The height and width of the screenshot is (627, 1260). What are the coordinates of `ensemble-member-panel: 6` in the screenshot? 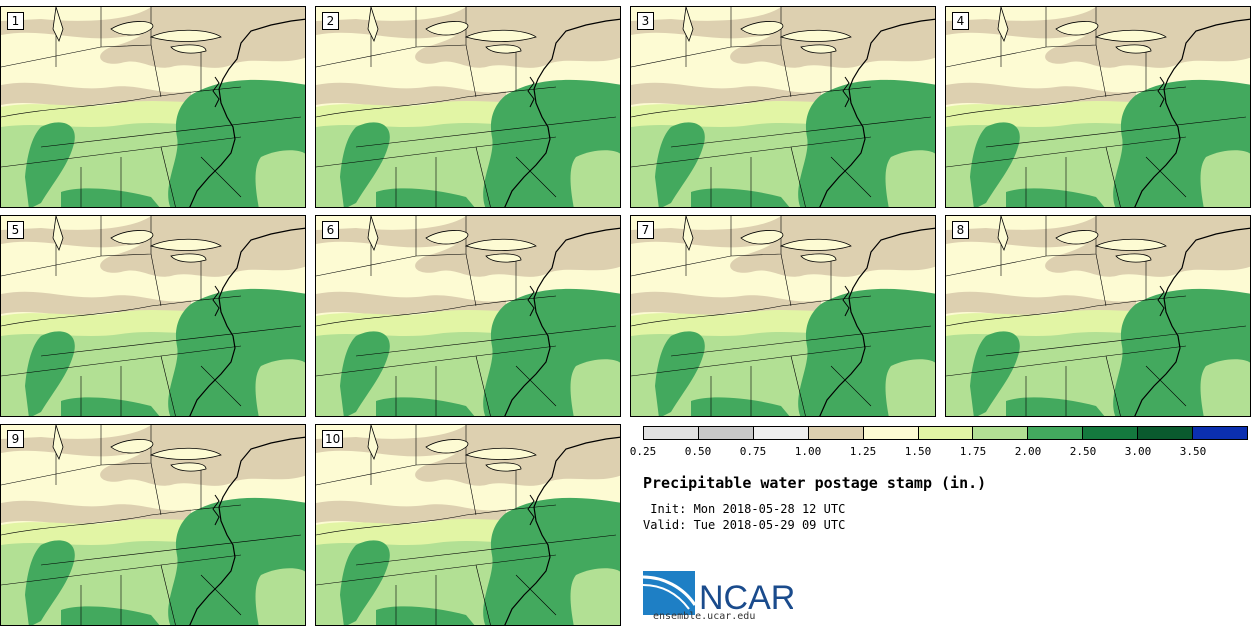 It's located at (468, 316).